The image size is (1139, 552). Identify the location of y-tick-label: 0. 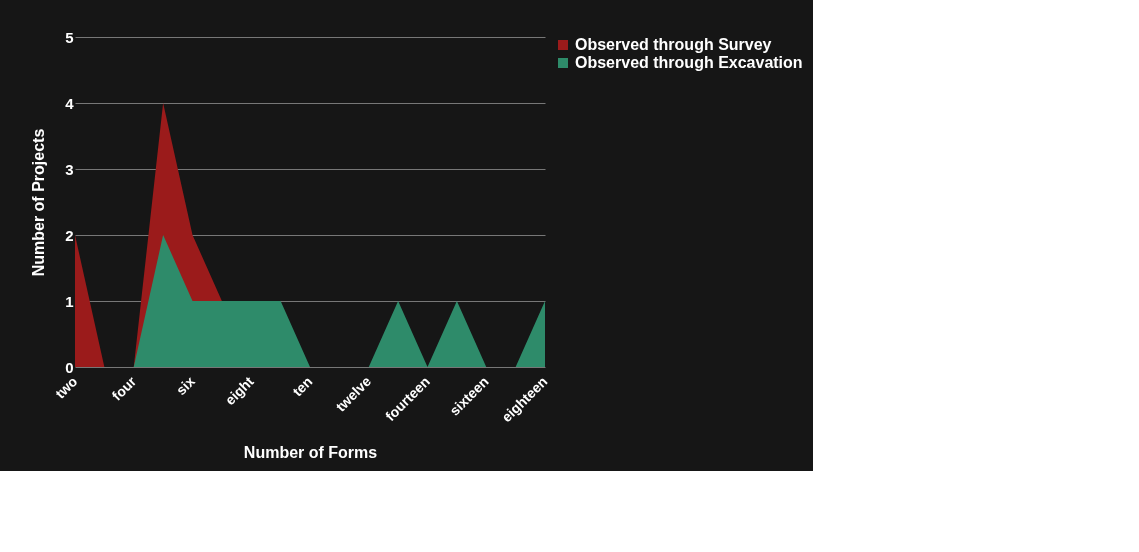
(69, 367).